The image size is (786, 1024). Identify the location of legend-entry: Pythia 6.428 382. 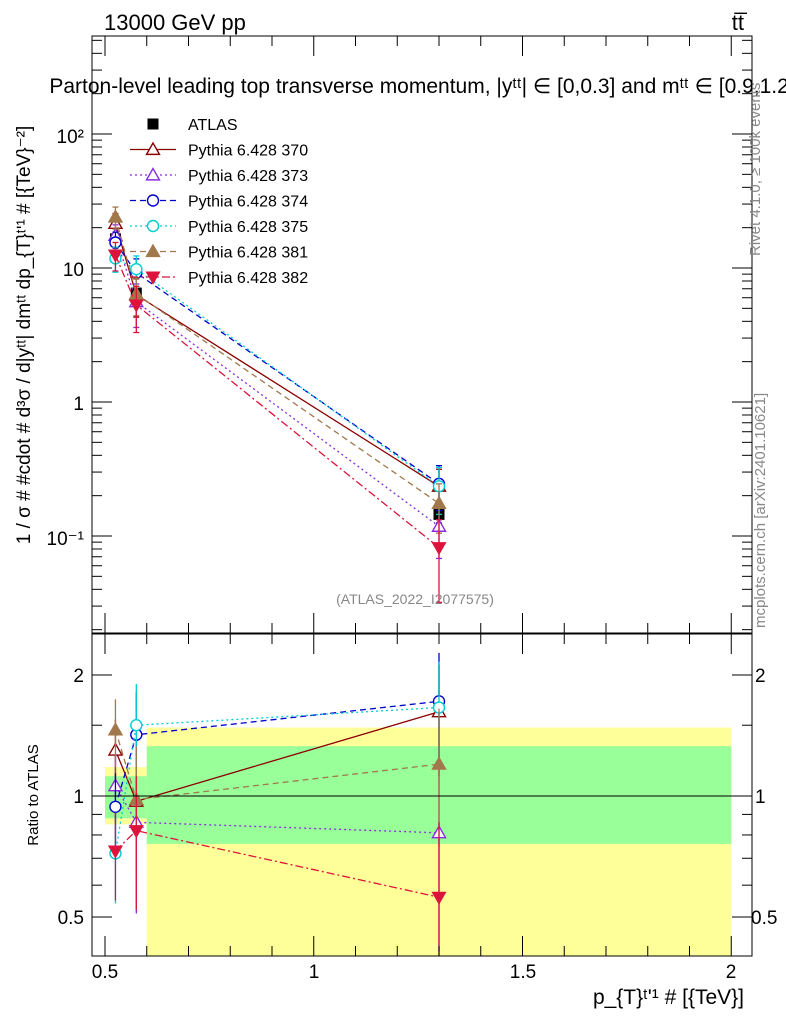
(219, 278).